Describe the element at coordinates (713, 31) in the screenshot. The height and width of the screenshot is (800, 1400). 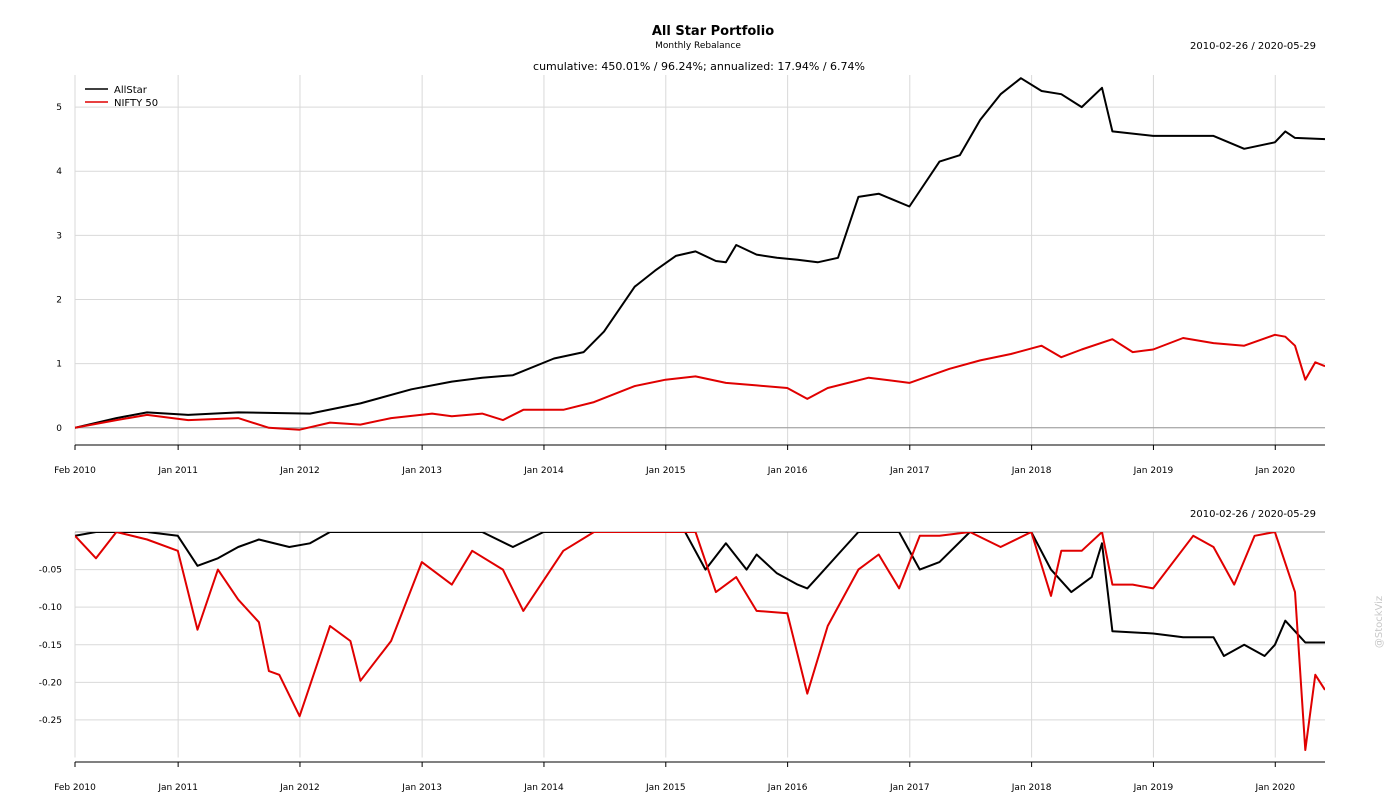
I see `chart-title: All Star Portfolio` at that location.